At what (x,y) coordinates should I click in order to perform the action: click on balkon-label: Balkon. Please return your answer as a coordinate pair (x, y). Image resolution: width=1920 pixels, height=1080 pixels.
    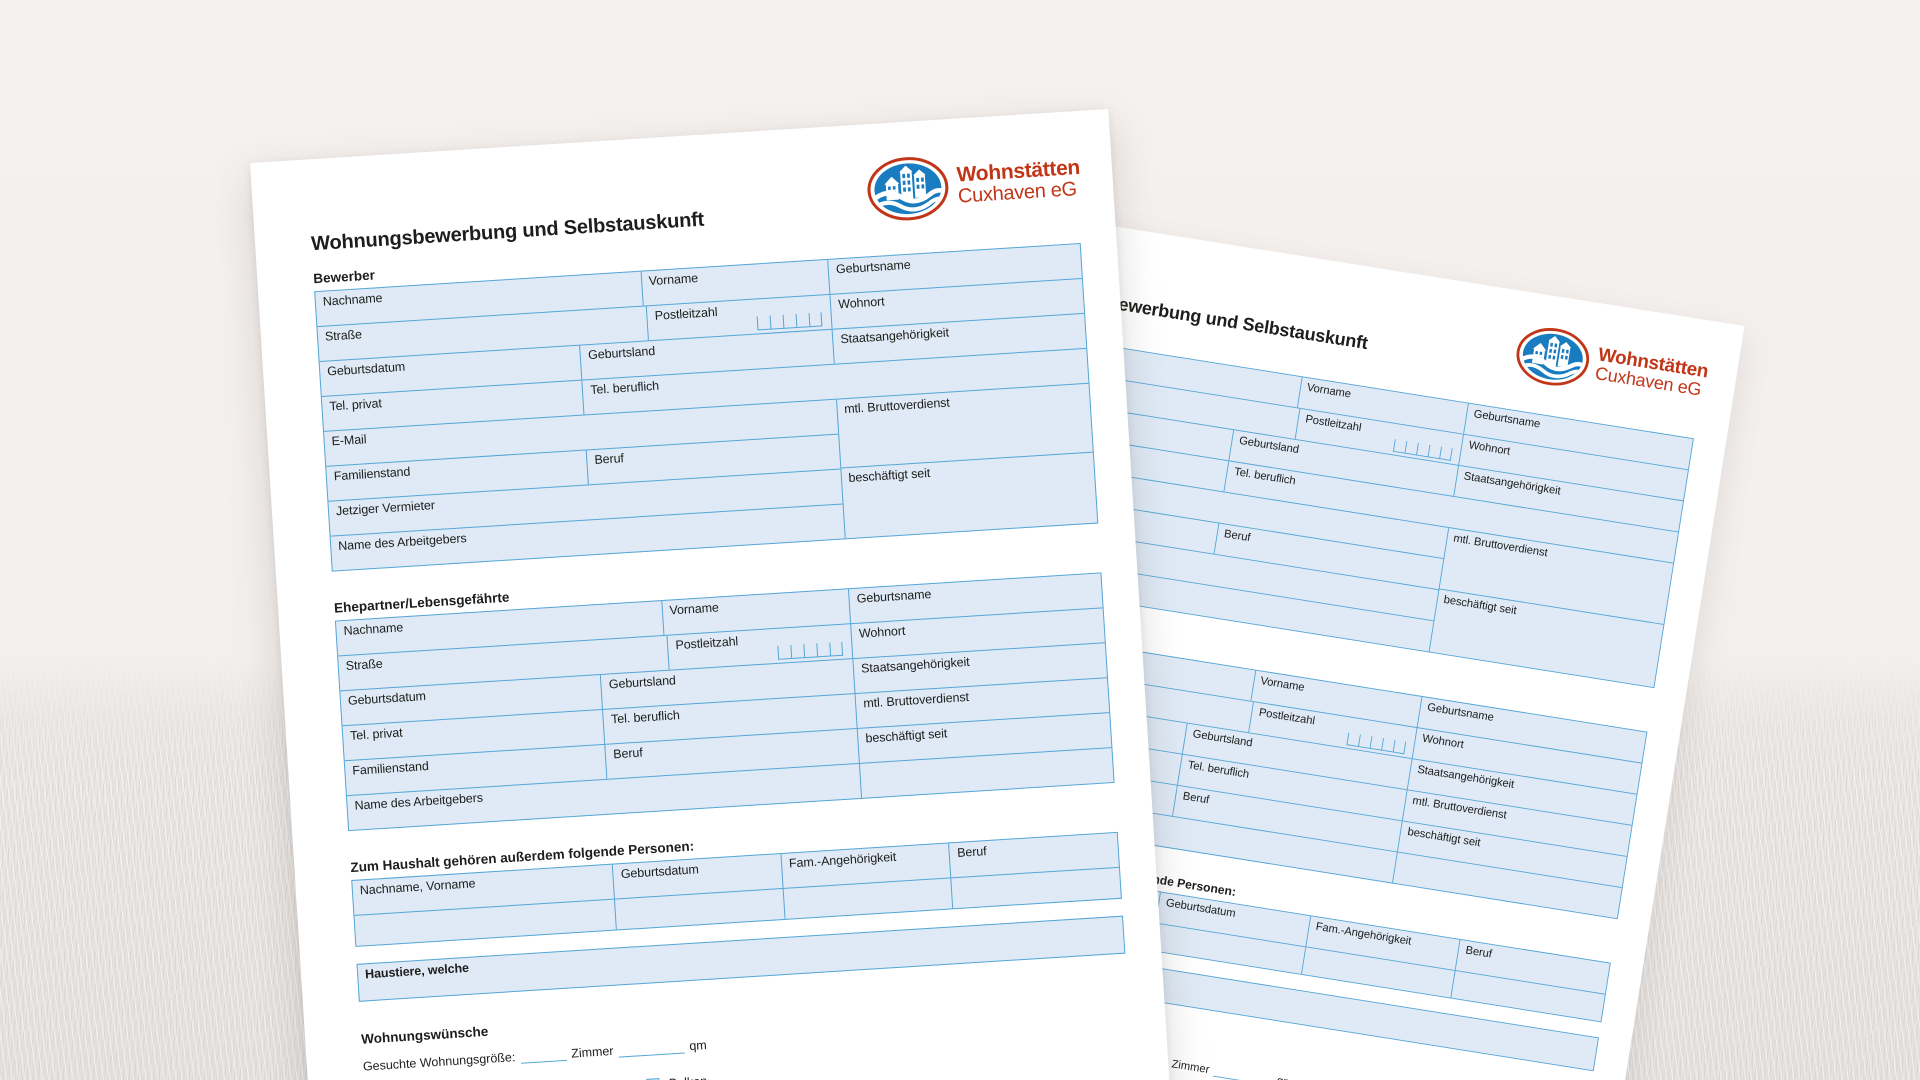
    Looking at the image, I should click on (688, 1077).